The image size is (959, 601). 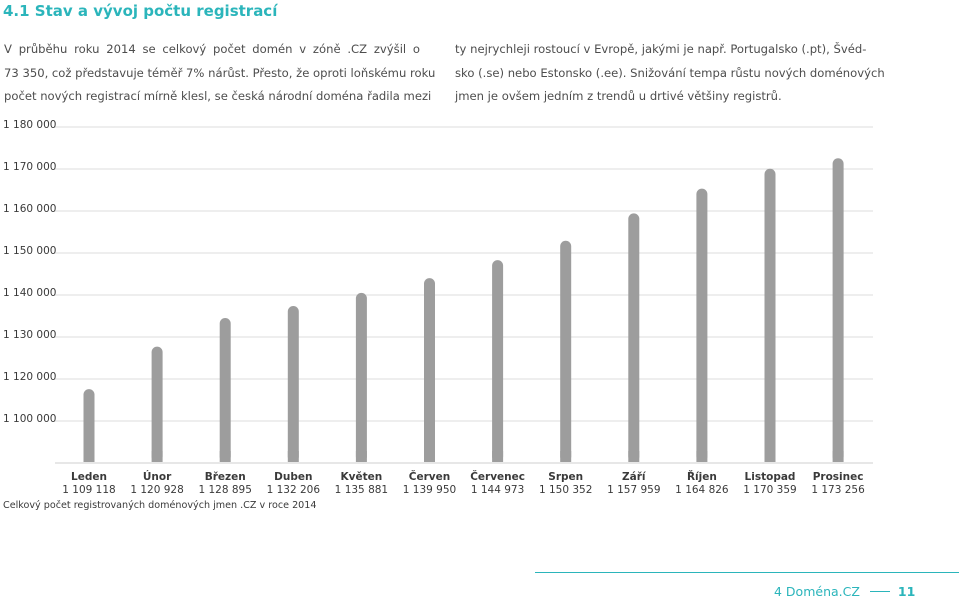 What do you see at coordinates (224, 490) in the screenshot?
I see `value-label: 1 128 895` at bounding box center [224, 490].